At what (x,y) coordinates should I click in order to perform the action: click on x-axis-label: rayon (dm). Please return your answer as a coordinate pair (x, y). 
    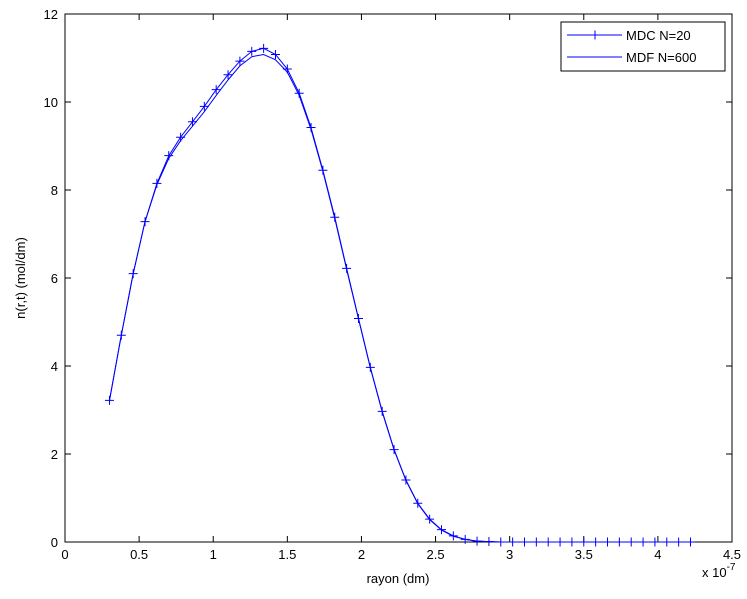
    Looking at the image, I should click on (398, 578).